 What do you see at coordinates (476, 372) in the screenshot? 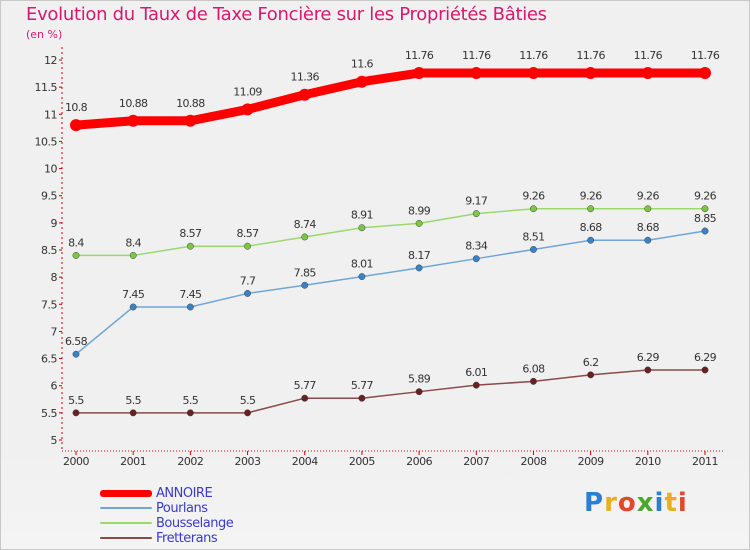
I see `data-label-fretterans: 6.01` at bounding box center [476, 372].